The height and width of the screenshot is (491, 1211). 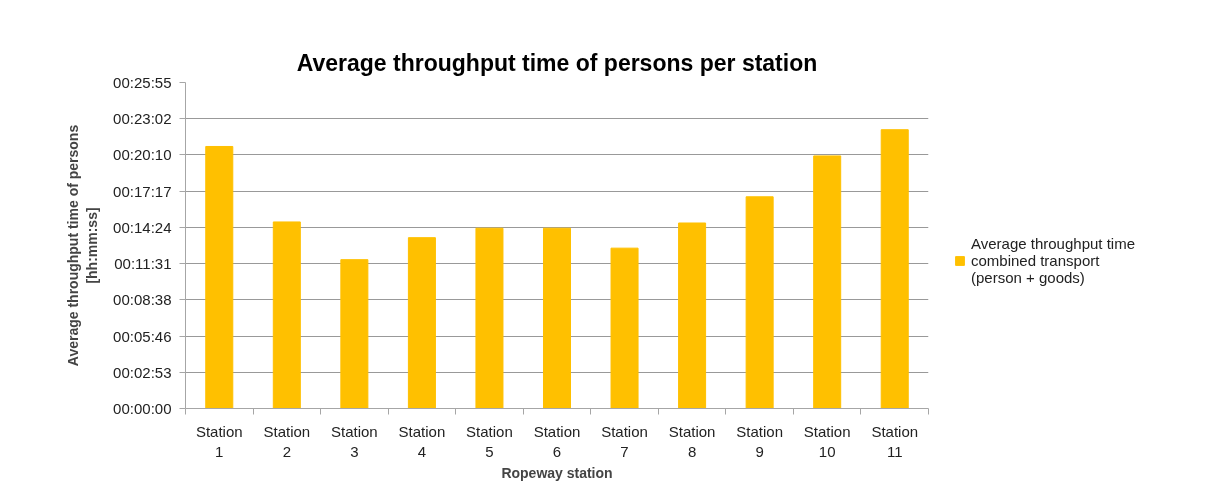 What do you see at coordinates (895, 441) in the screenshot?
I see `x-tick-label: Station 11` at bounding box center [895, 441].